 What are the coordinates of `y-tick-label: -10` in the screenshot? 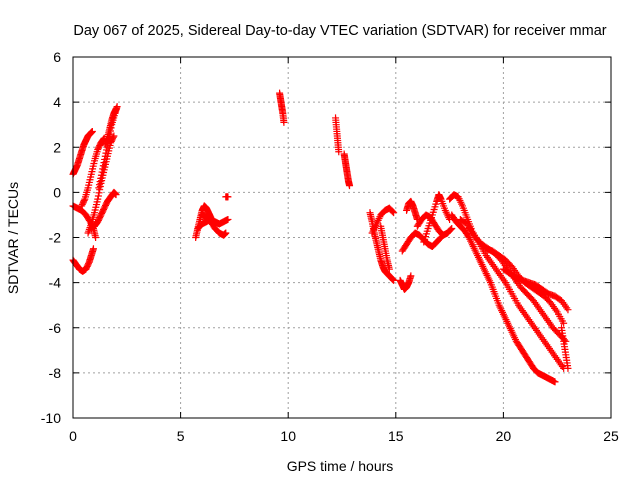 It's located at (51, 418).